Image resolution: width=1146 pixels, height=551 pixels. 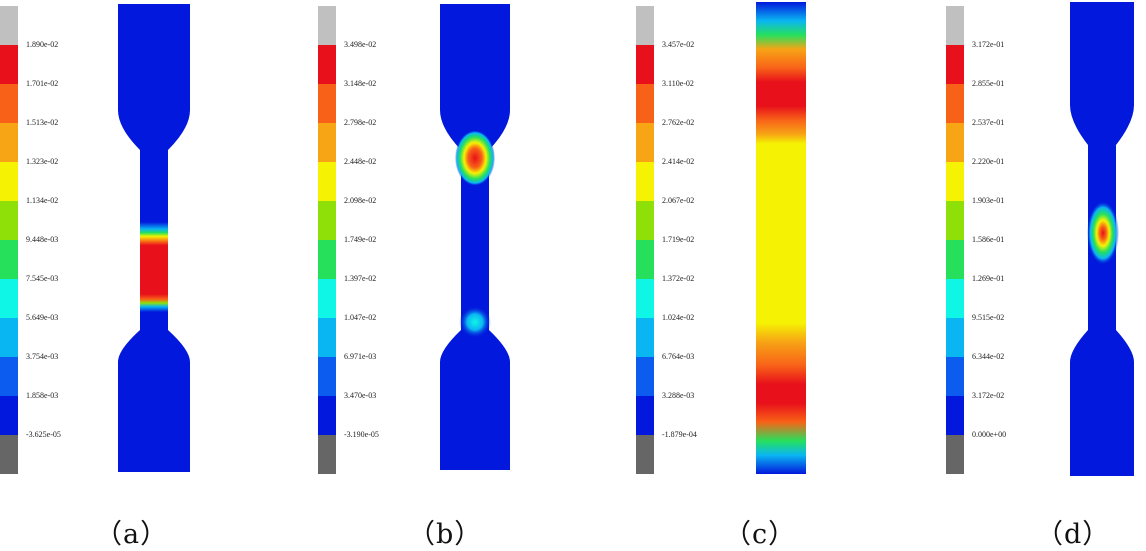 I want to click on legend-tick-label: 3.172e-01, so click(x=988, y=44).